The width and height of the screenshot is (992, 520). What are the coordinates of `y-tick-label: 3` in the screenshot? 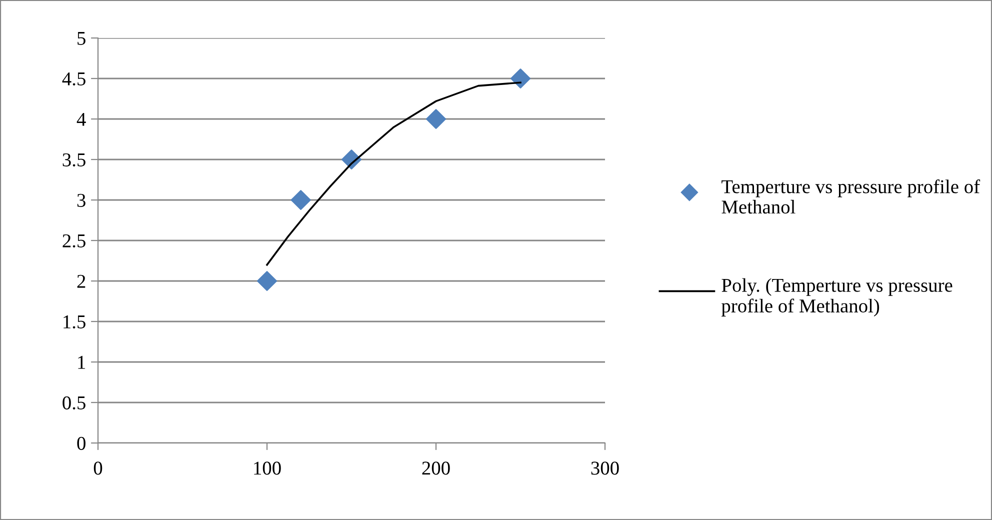 It's located at (81, 200).